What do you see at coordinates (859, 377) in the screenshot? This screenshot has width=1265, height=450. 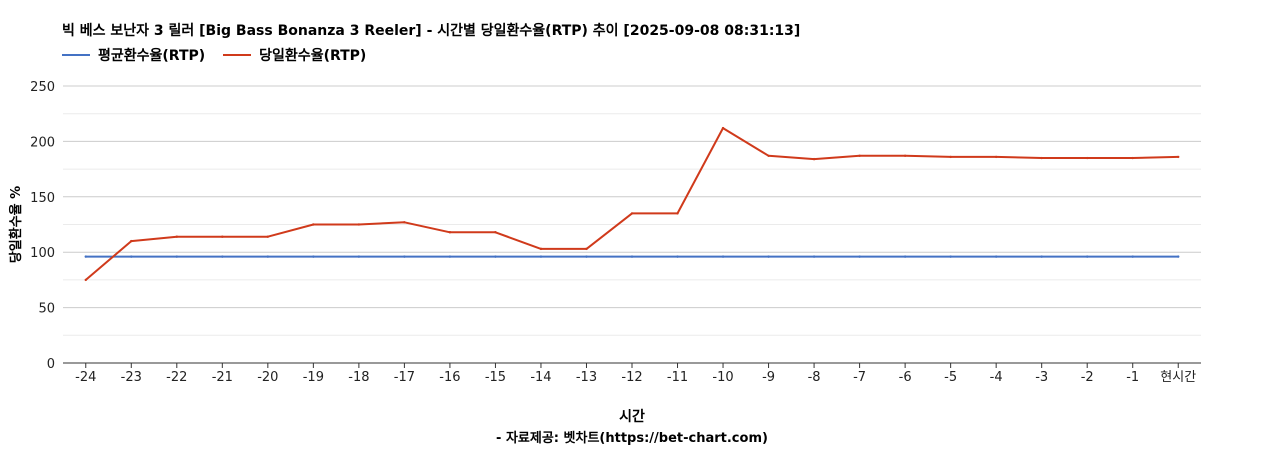 I see `x-tick-label: -7` at bounding box center [859, 377].